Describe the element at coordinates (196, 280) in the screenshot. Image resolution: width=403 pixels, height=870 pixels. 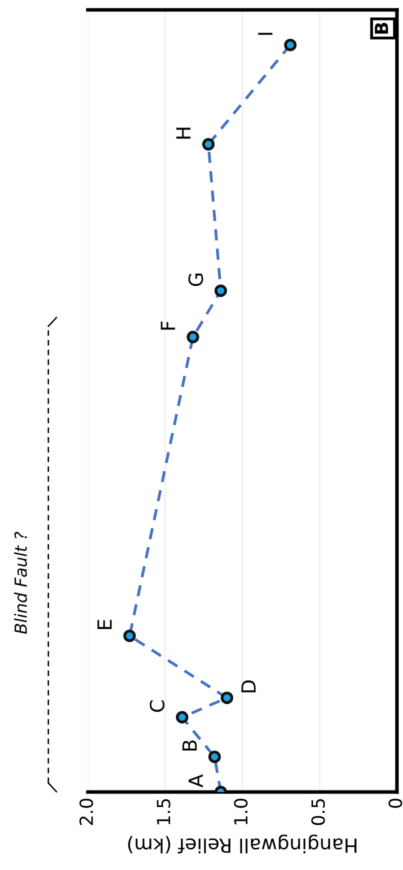
I see `annotation: G` at that location.